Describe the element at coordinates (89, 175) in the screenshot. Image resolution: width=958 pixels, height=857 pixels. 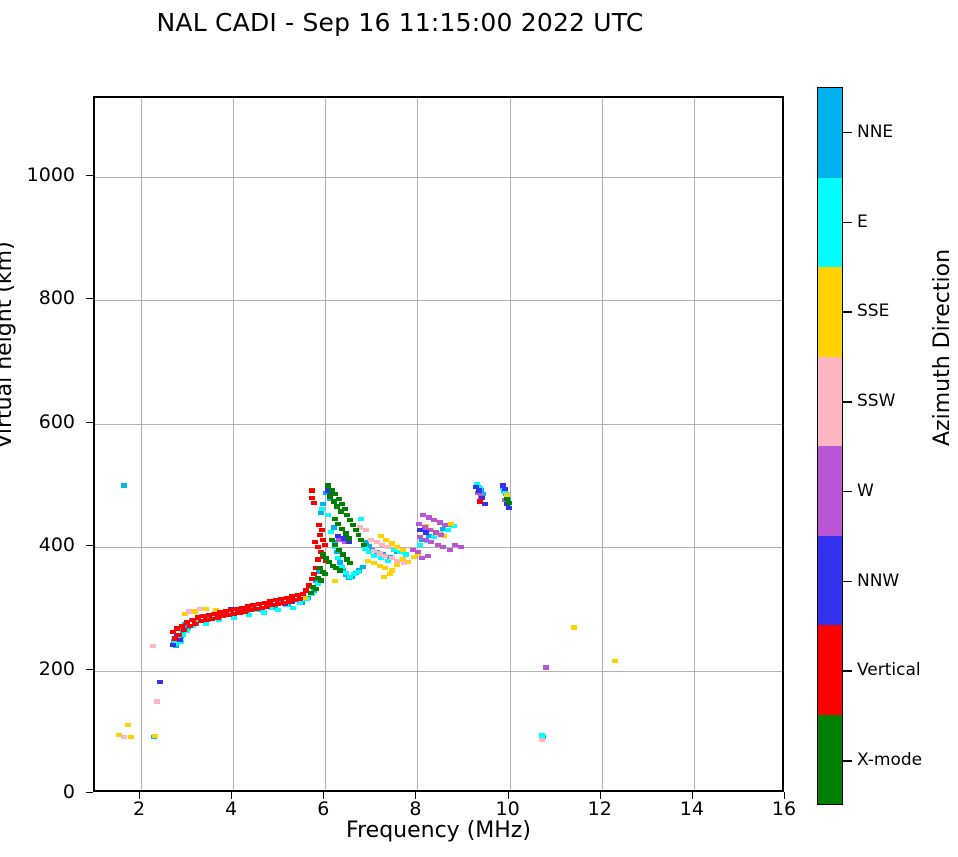
I see `y-tick-mark` at that location.